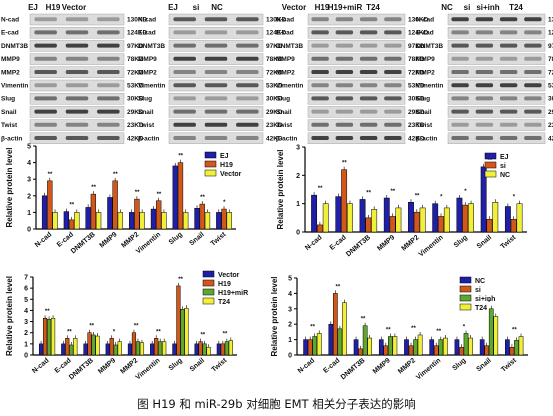 This screenshot has width=553, height=416. Describe the element at coordinates (224, 302) in the screenshot. I see `legend-label: T24` at that location.